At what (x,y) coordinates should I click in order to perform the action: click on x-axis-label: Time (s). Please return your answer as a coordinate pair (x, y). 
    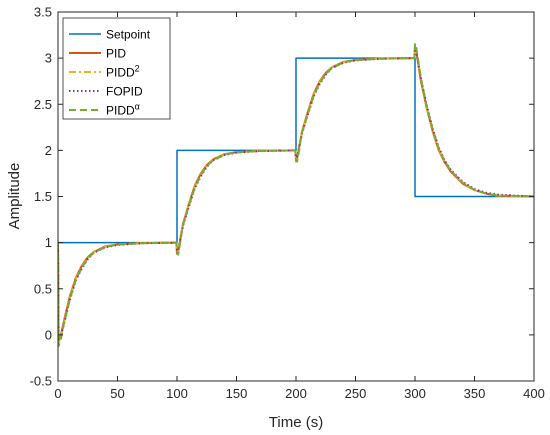
    Looking at the image, I should click on (296, 422).